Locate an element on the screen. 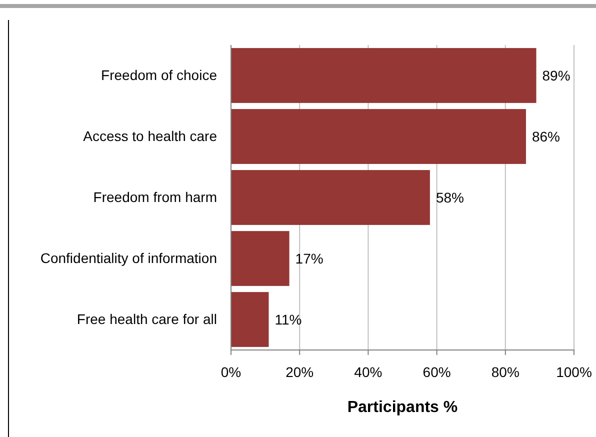 Image resolution: width=596 pixels, height=437 pixels. x-tick-label: 60% is located at coordinates (436, 372).